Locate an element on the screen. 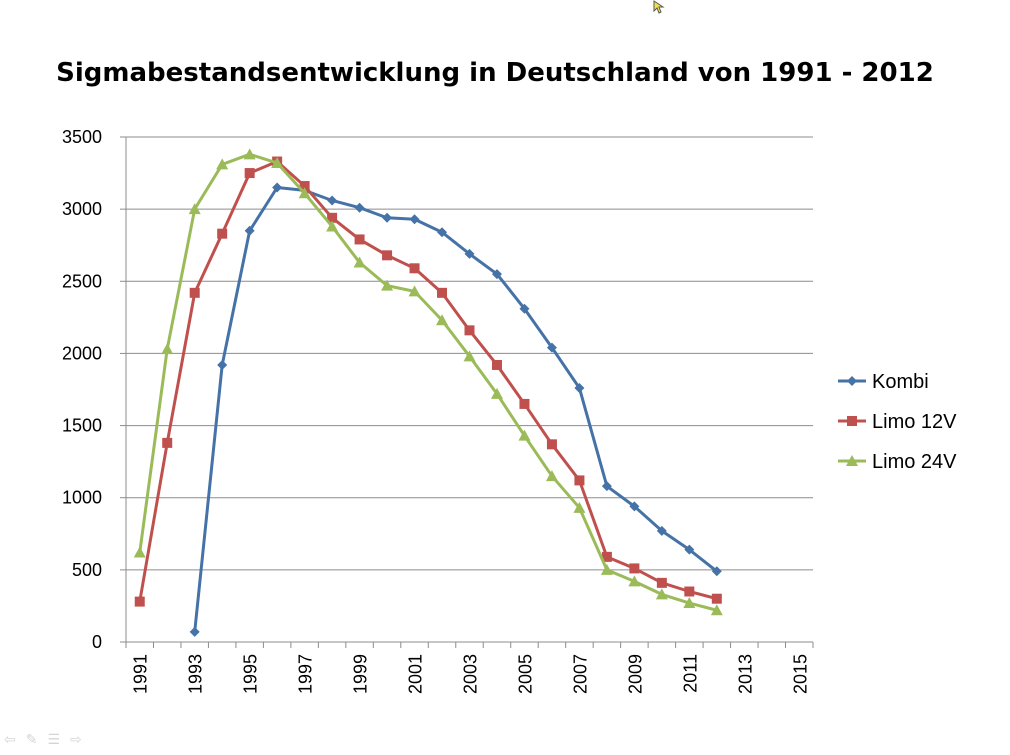  x-tick-label: 2003 is located at coordinates (471, 674).